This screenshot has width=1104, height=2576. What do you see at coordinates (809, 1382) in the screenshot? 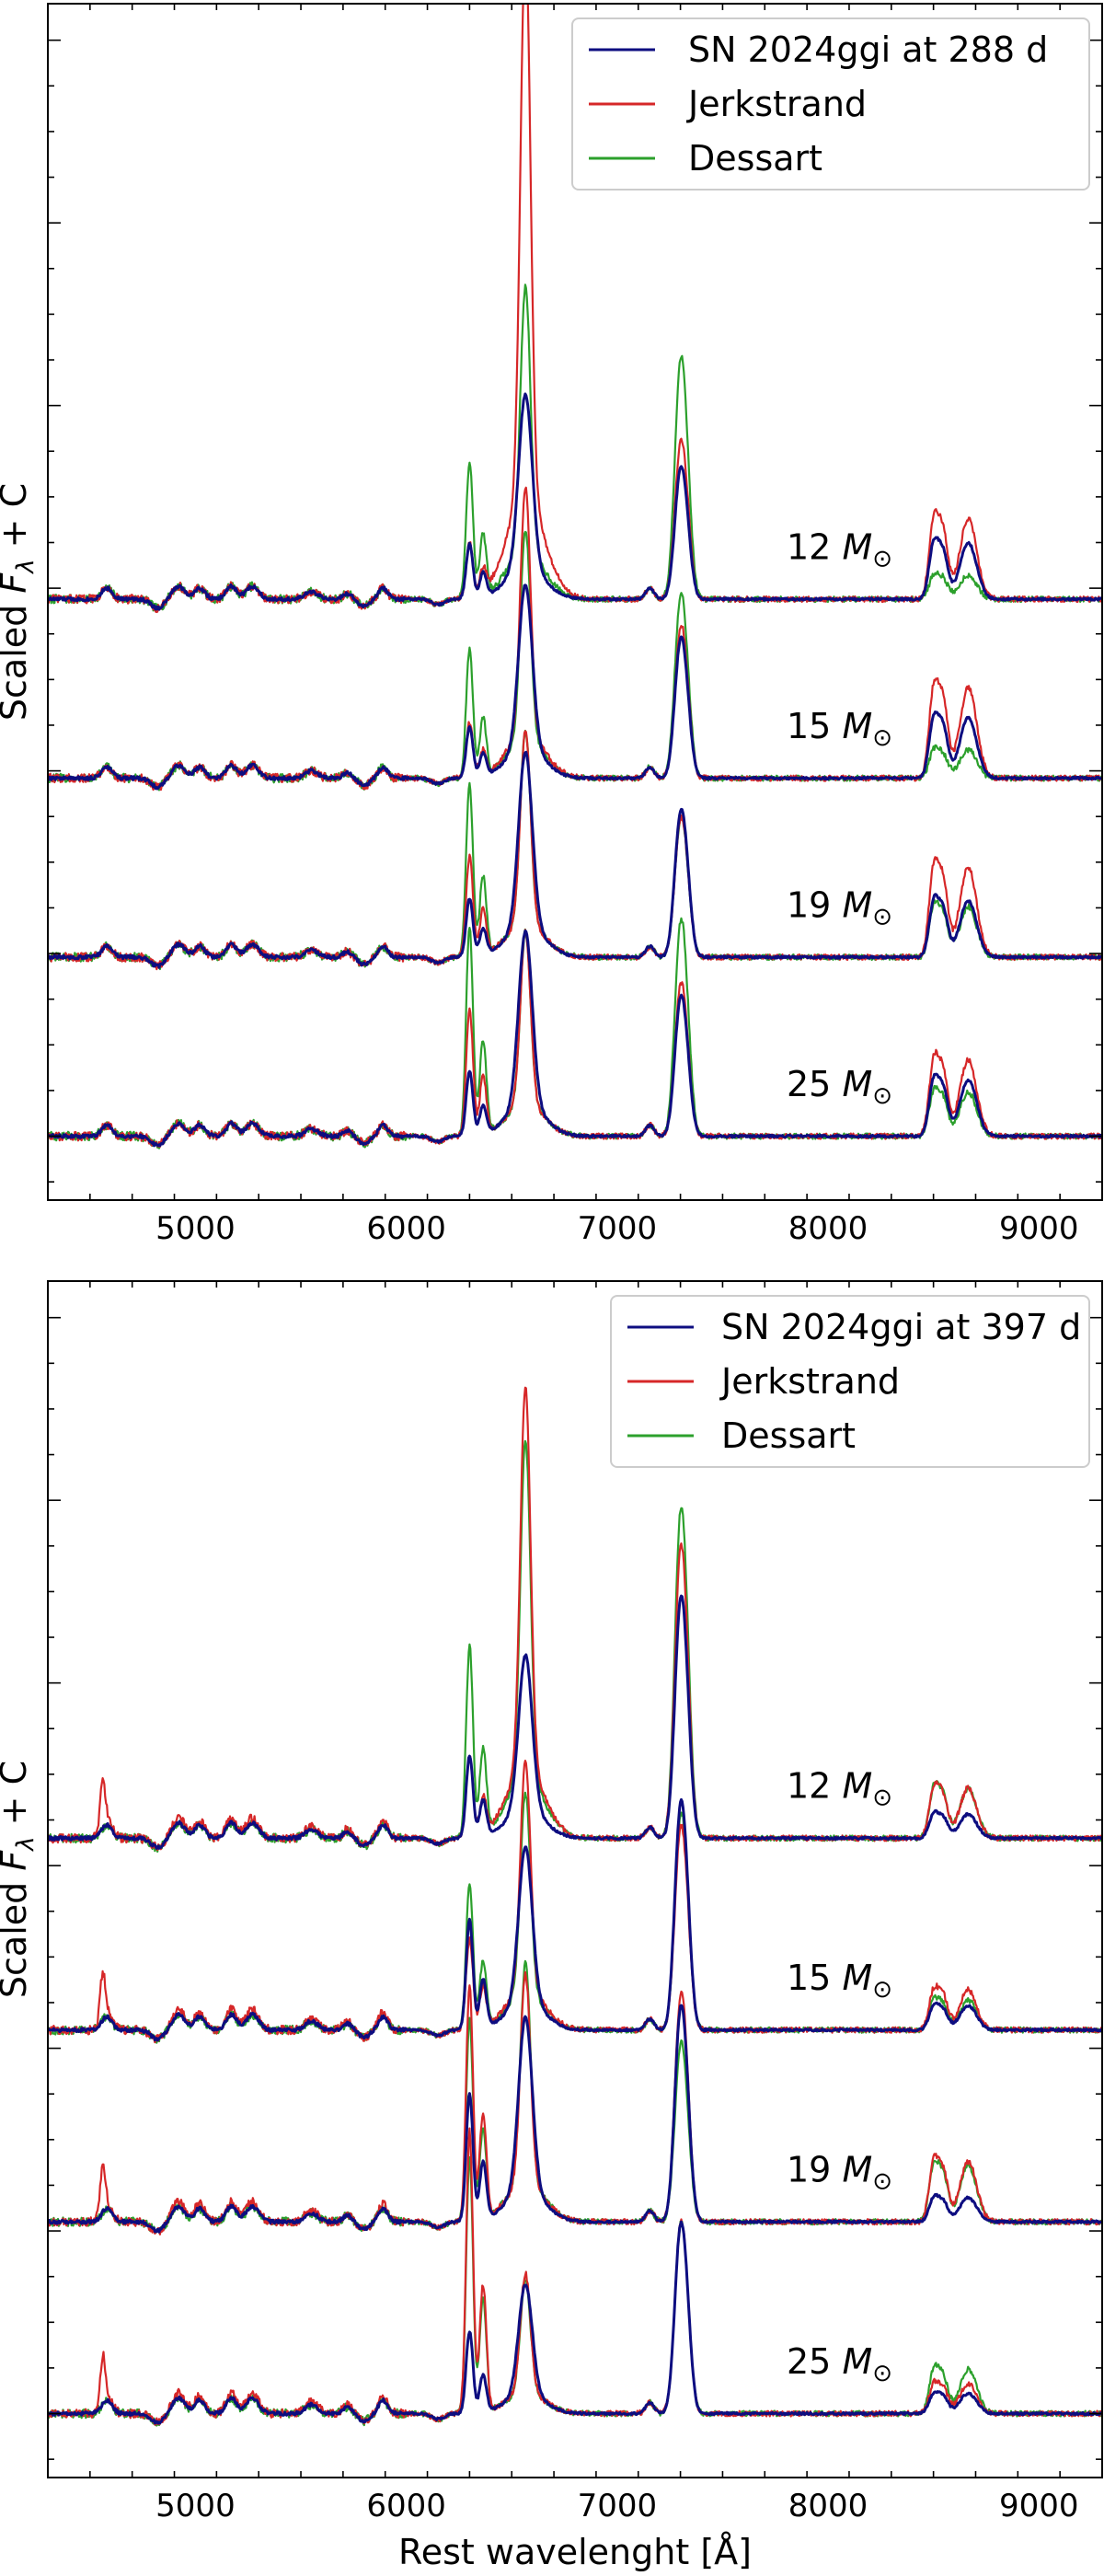
I see `bottom-legend-jerkstrand-label: Jerkstrand` at bounding box center [809, 1382].